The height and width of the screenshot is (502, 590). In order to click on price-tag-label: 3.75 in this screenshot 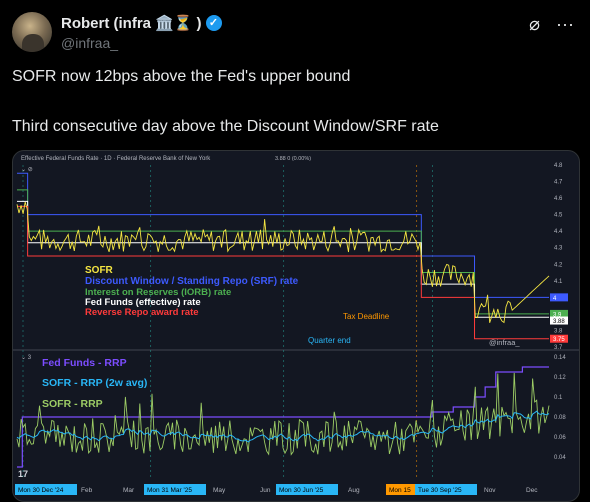, I will do `click(559, 340)`.